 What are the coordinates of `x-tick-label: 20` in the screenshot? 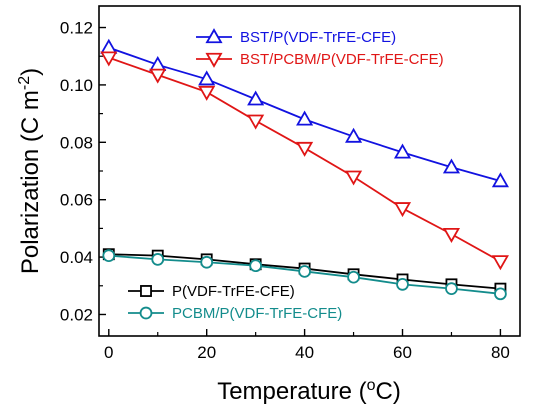 It's located at (206, 352).